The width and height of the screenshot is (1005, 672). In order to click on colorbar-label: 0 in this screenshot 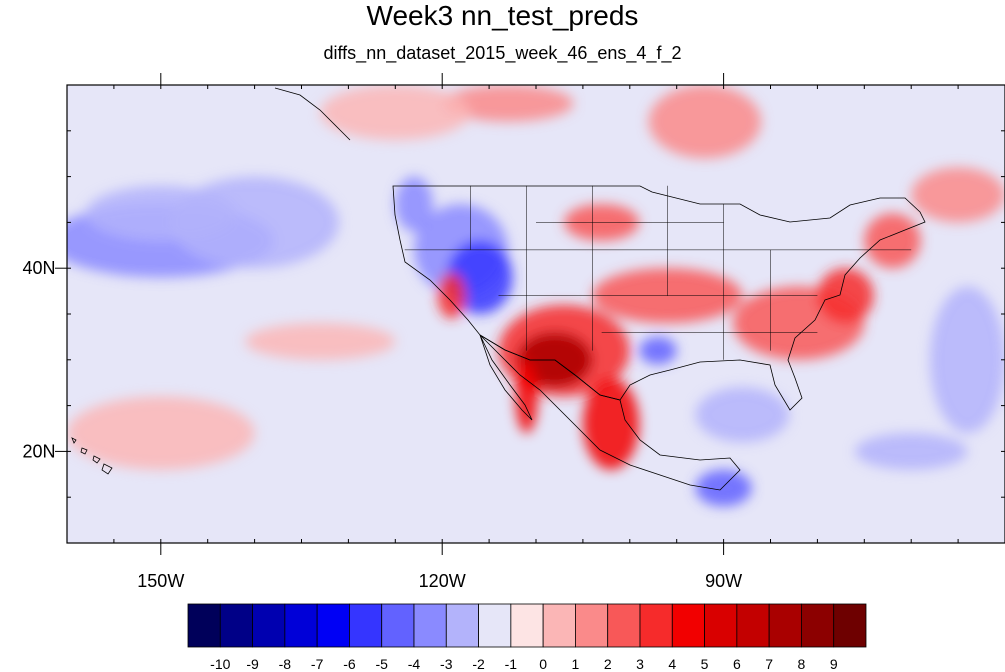, I will do `click(543, 664)`.